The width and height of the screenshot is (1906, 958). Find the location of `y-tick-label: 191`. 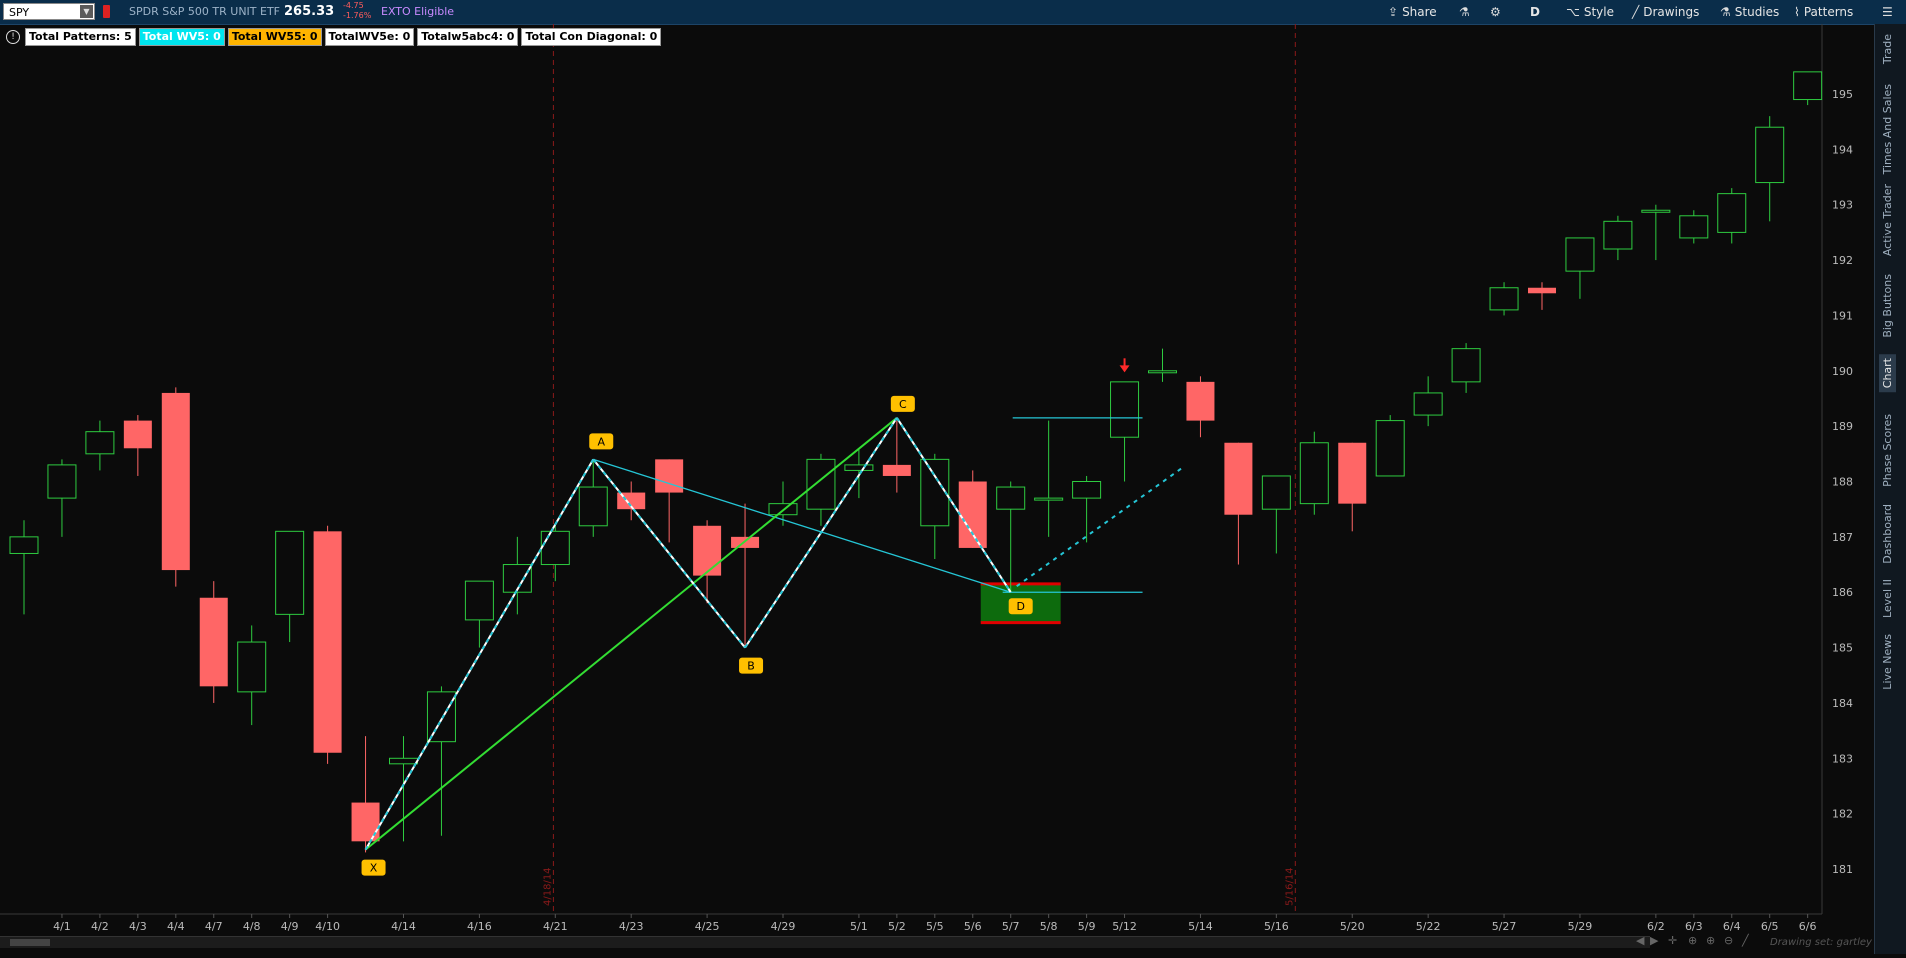

y-tick-label: 191 is located at coordinates (1842, 315).